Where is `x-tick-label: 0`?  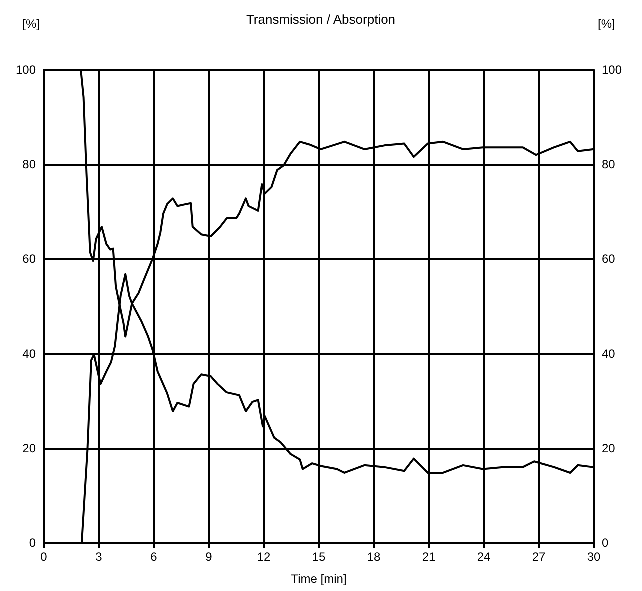
x-tick-label: 0 is located at coordinates (44, 557).